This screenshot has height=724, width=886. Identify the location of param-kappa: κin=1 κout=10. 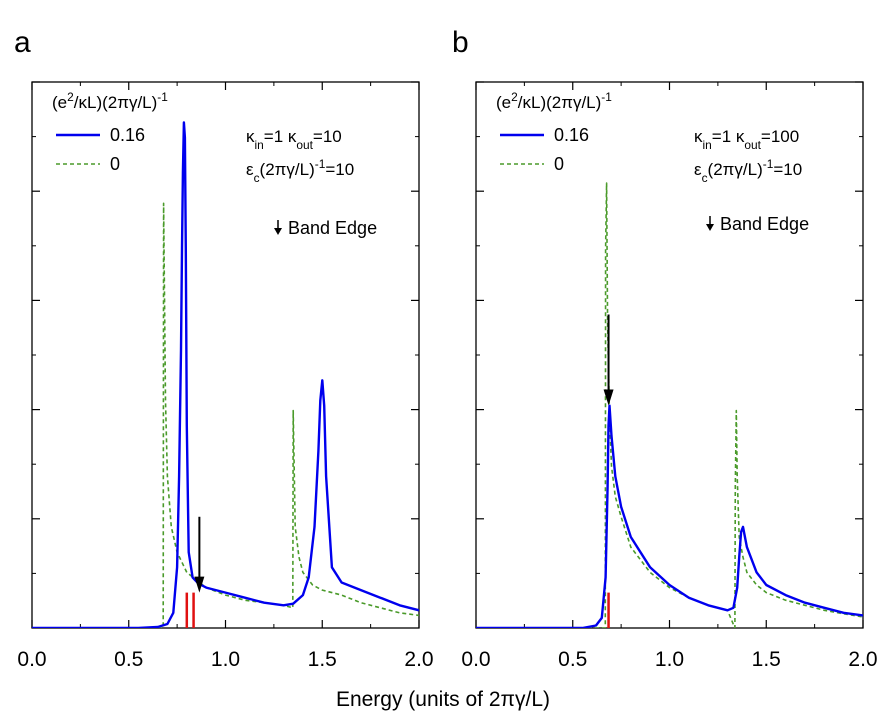
(294, 139).